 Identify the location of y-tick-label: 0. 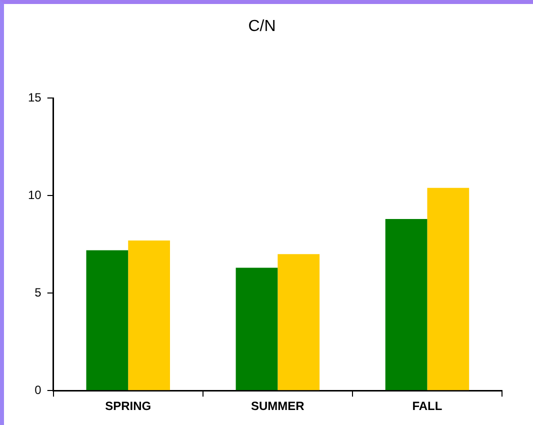
(38, 389).